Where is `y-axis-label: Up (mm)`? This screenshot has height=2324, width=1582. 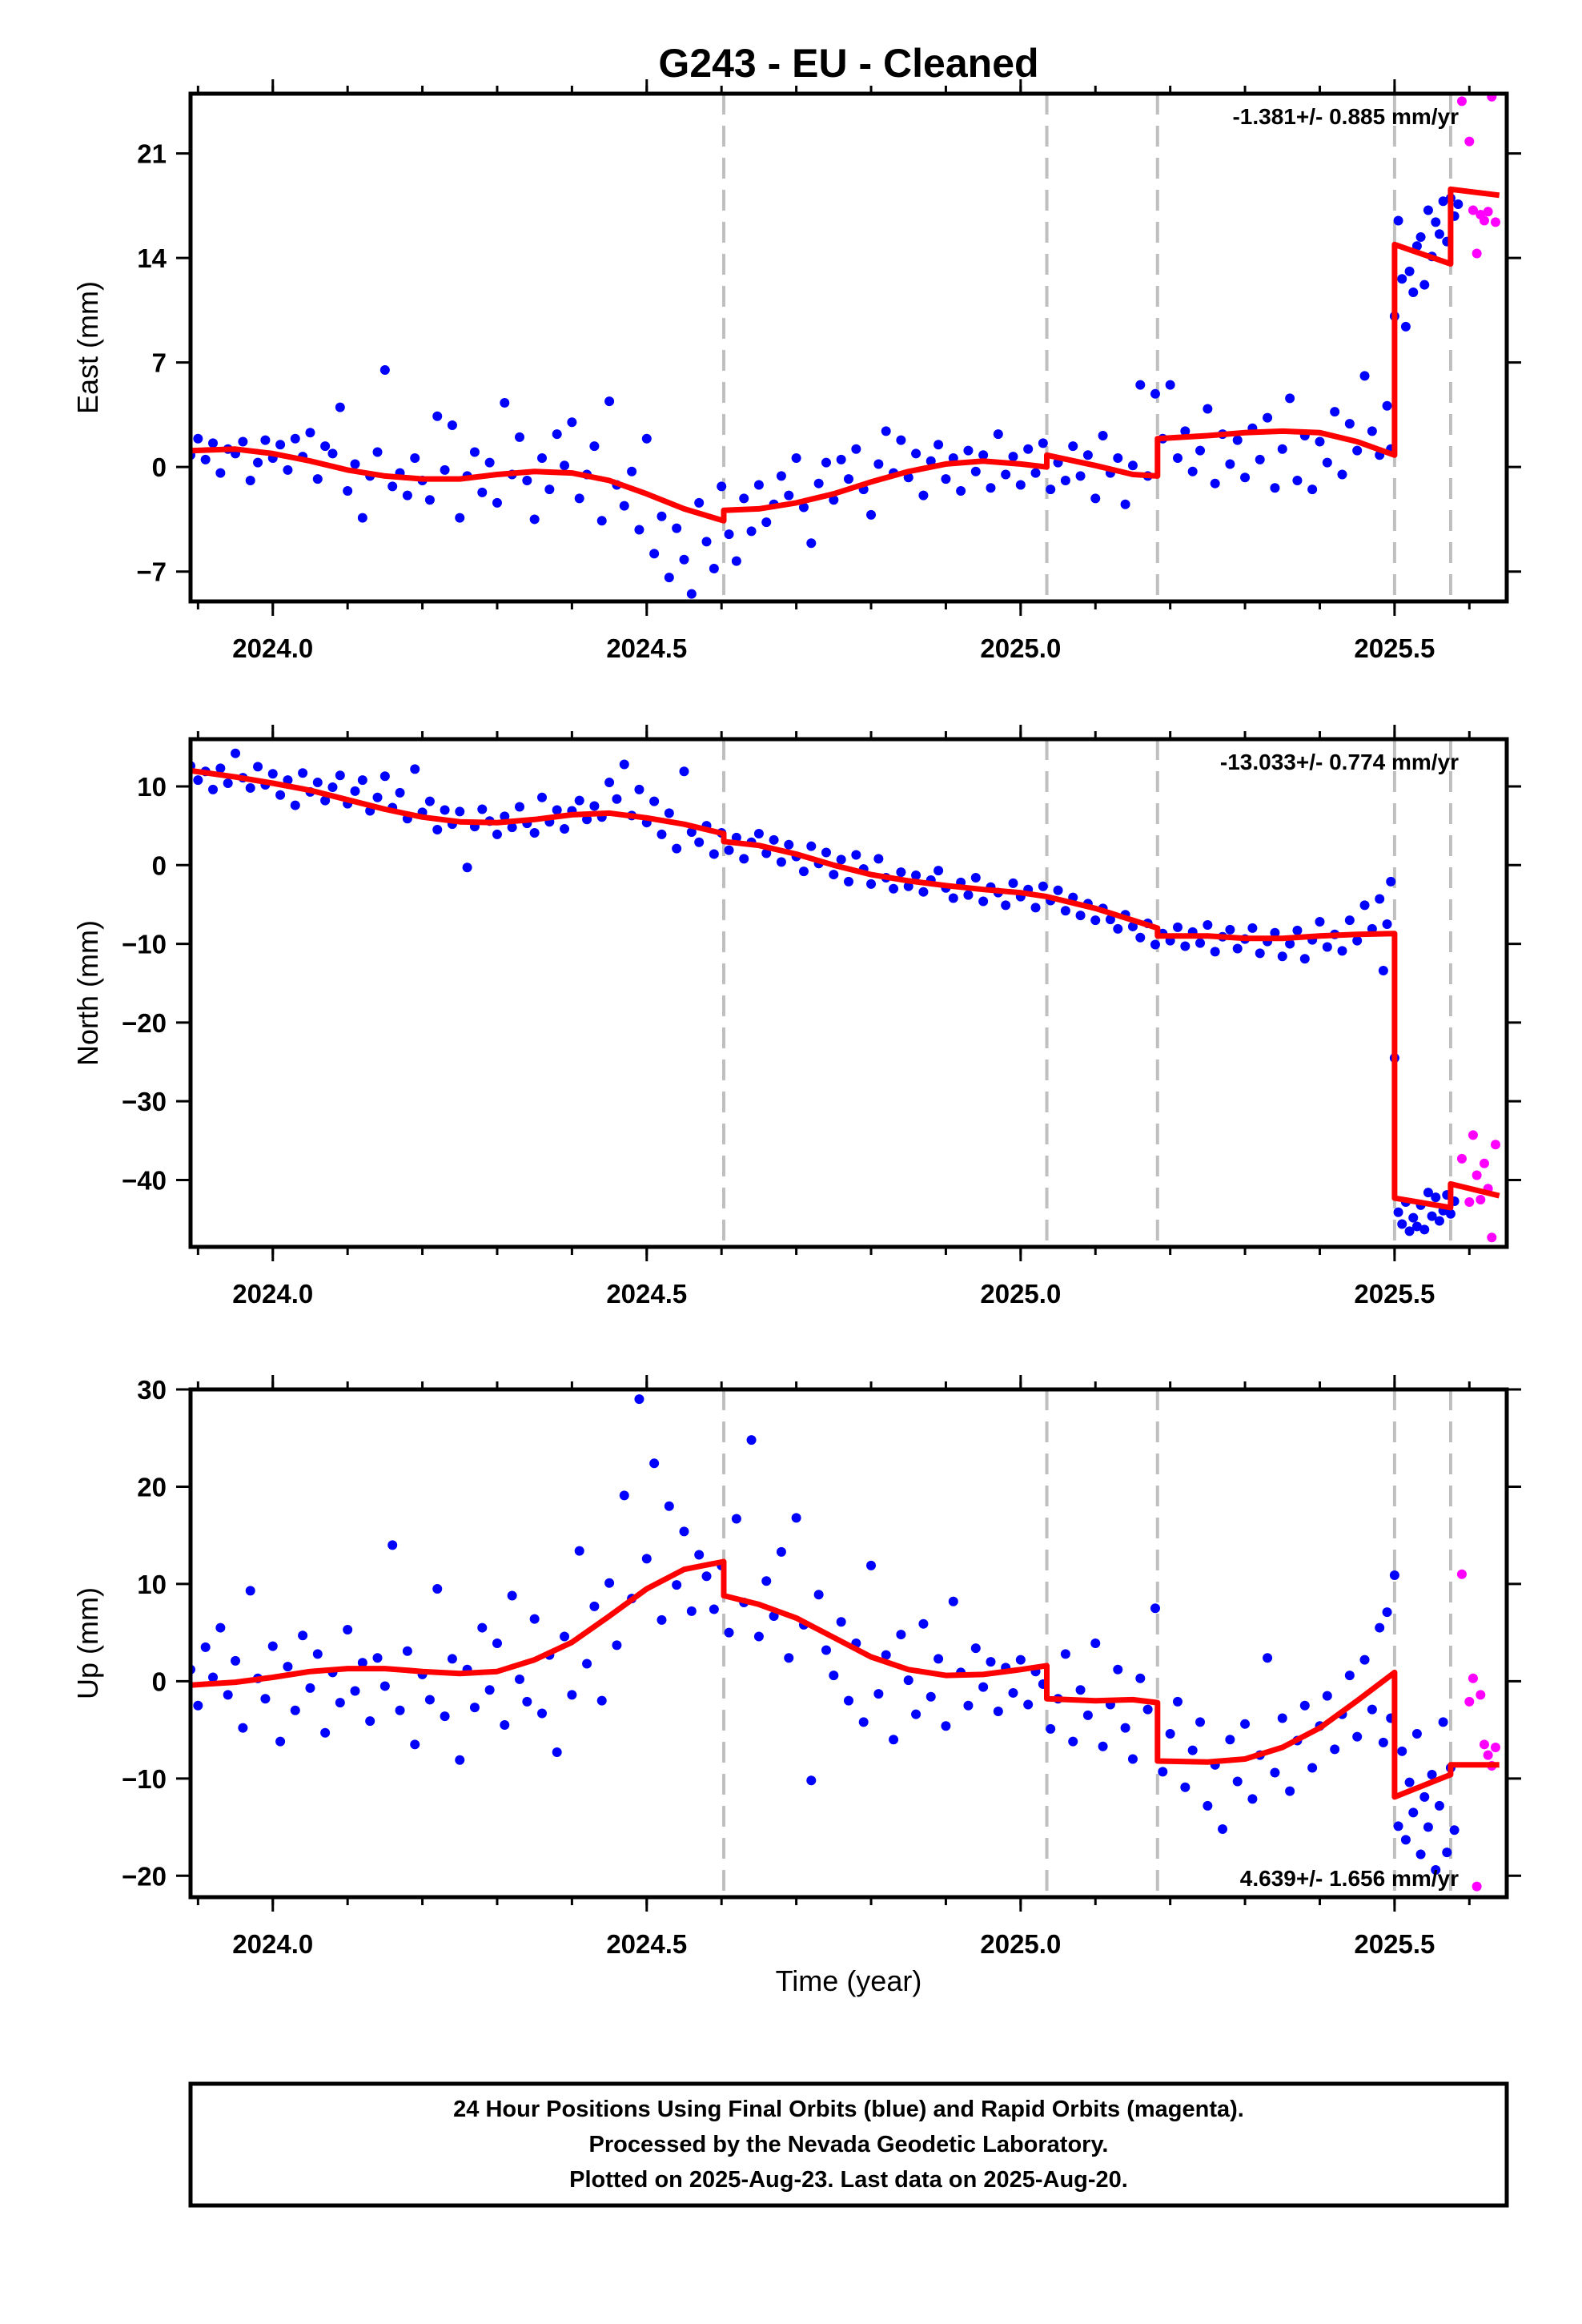 y-axis-label: Up (mm) is located at coordinates (87, 1643).